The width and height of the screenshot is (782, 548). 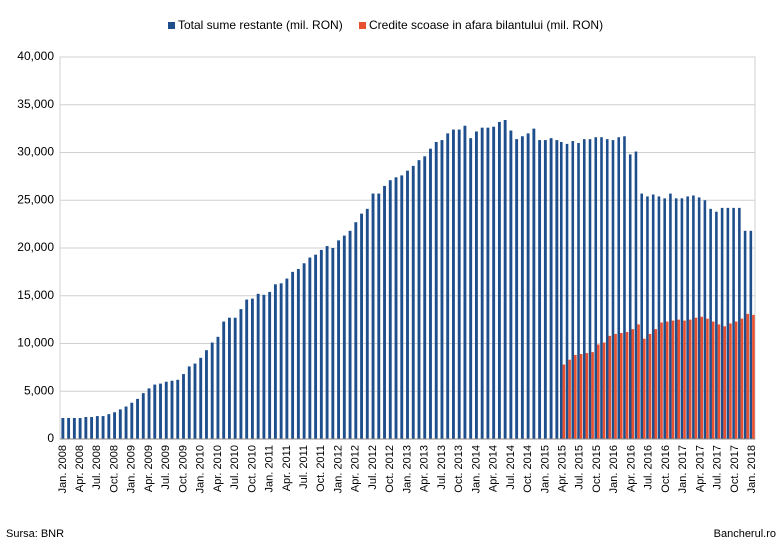 I want to click on x-tick-label: Jul. 2017, so click(x=718, y=467).